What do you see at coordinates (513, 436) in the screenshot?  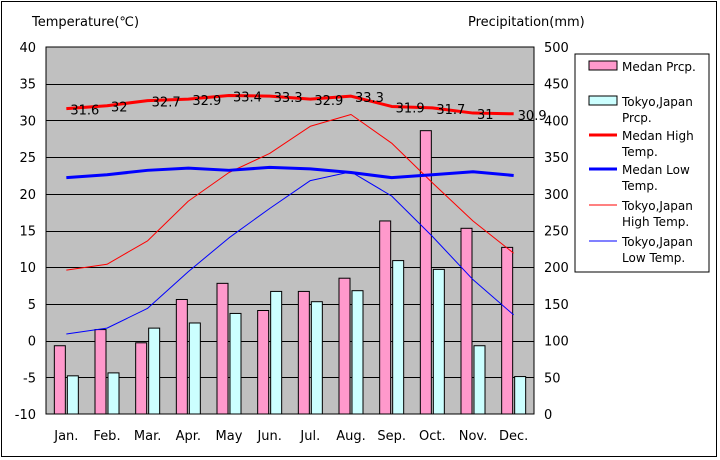 I see `x-tick-label: Dec.` at bounding box center [513, 436].